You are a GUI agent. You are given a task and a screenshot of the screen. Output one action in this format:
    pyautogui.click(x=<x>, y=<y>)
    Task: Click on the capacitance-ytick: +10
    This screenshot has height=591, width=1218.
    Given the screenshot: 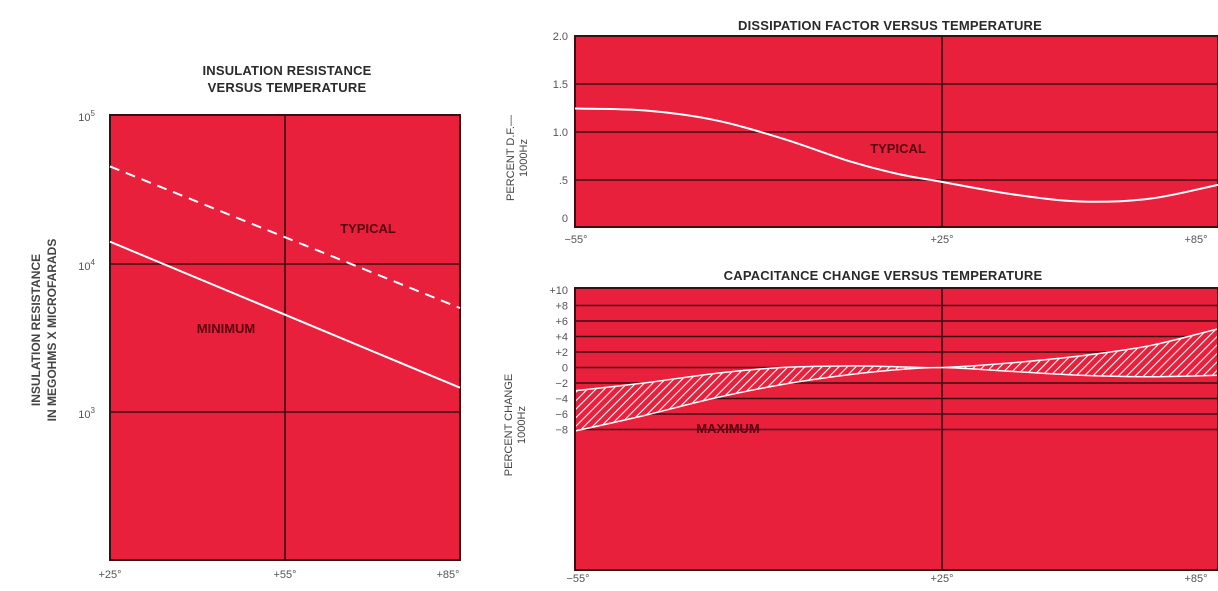 What is the action you would take?
    pyautogui.click(x=558, y=291)
    